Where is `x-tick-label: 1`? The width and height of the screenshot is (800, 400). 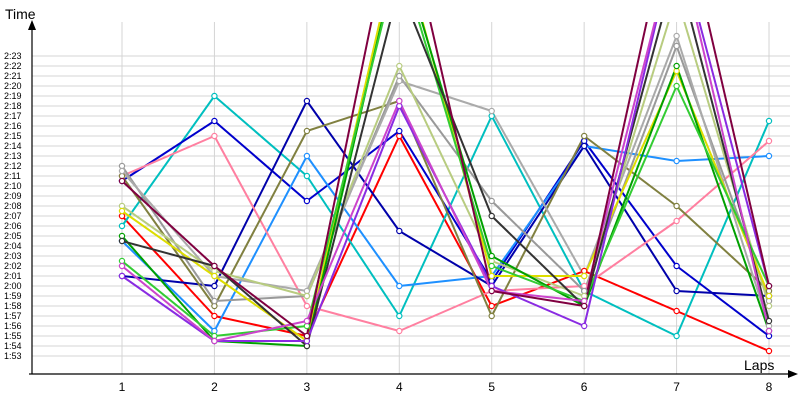 x-tick-label: 1 is located at coordinates (122, 387).